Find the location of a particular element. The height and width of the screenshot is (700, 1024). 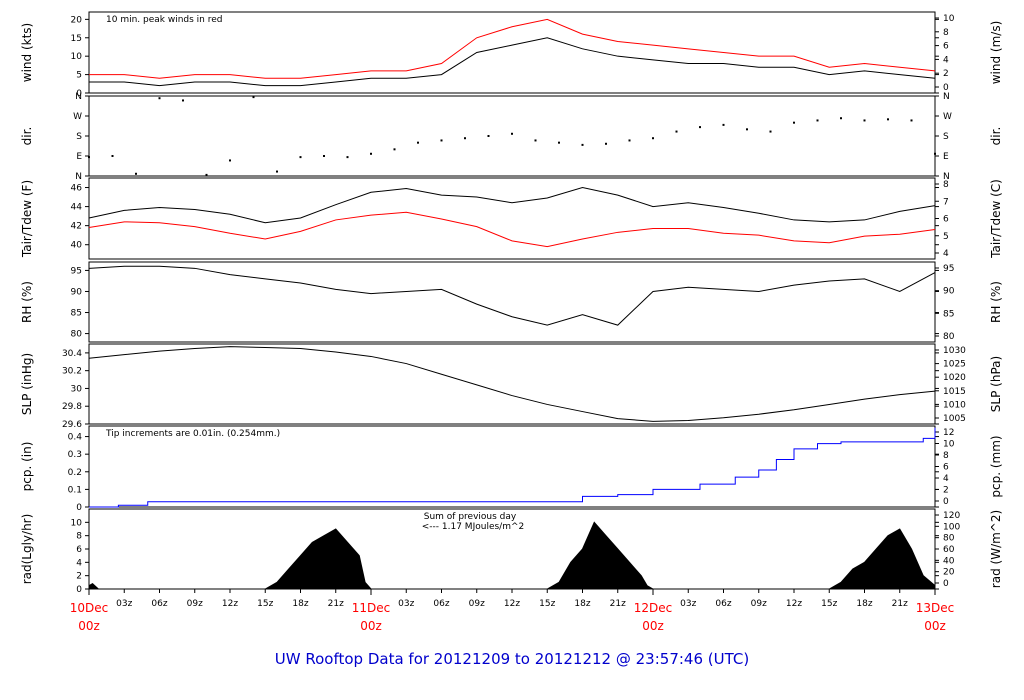

rh-series-line is located at coordinates (512, 295).